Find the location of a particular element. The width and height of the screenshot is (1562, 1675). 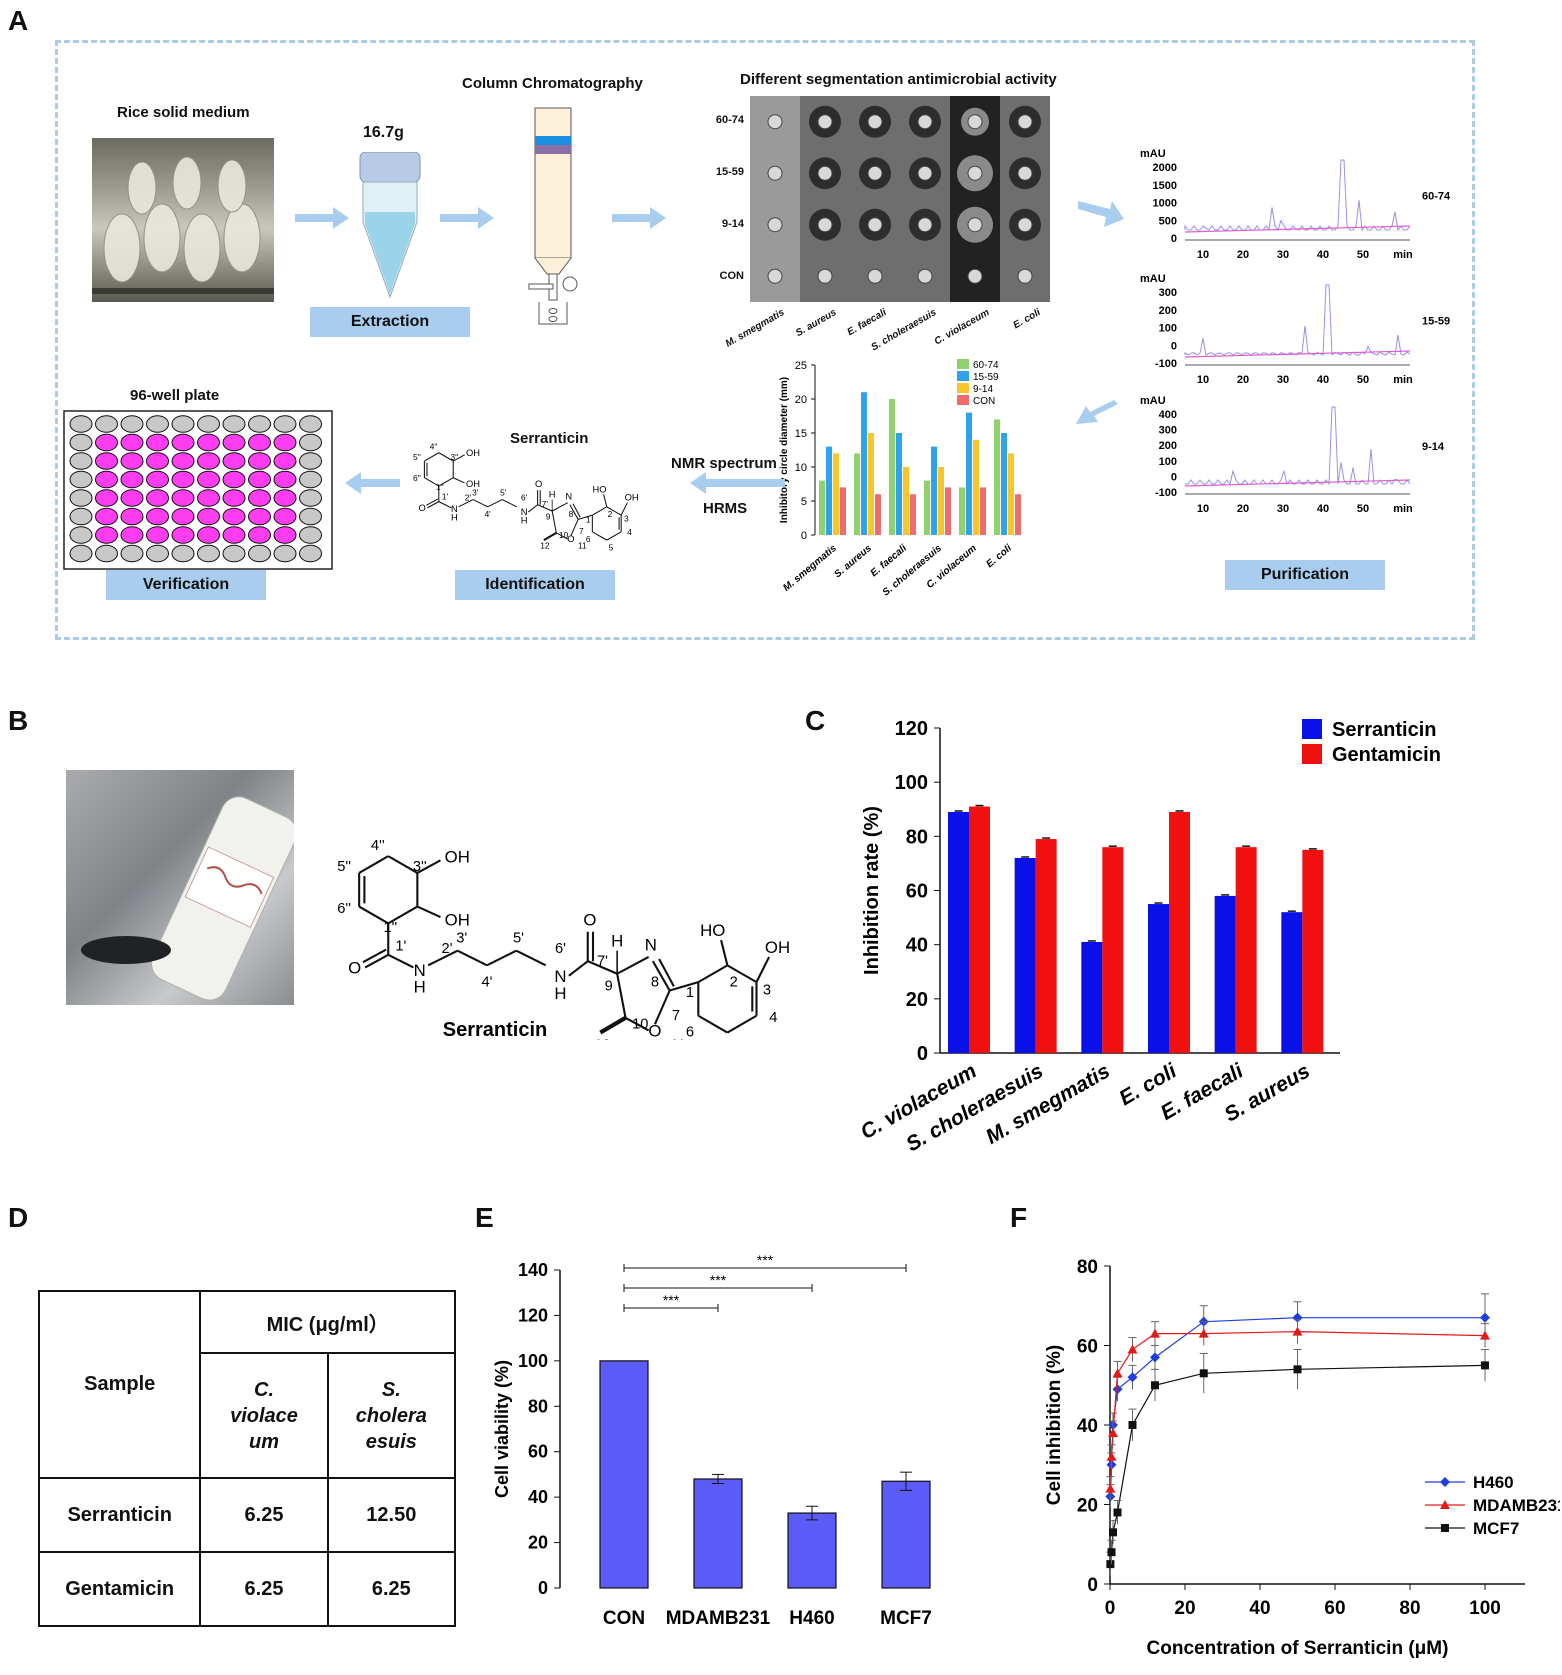

atom-label: 5' is located at coordinates (503, 492).